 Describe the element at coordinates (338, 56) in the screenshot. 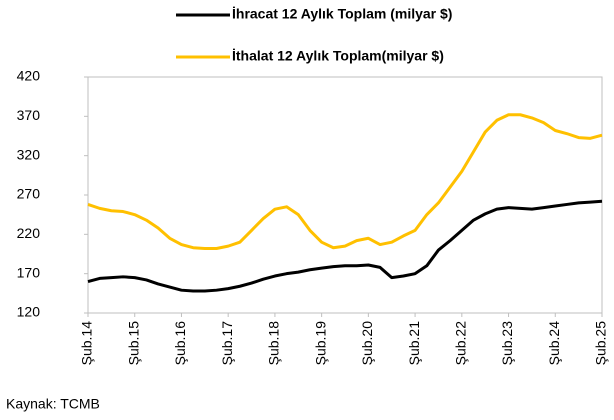

I see `legend-label: İthalat 12 Aylık Toplam(milyar $)` at that location.